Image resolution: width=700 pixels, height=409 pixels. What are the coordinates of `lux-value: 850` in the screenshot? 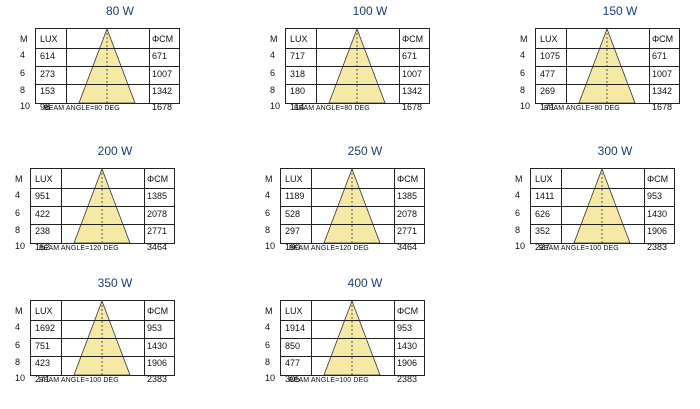 It's located at (293, 346).